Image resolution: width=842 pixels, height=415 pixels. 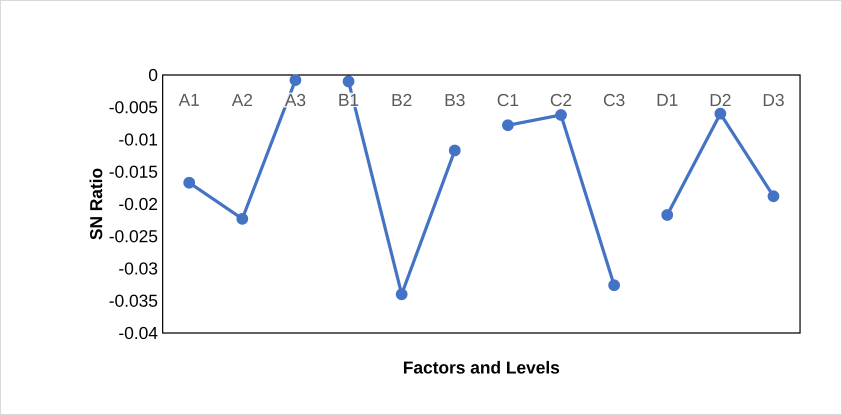 I want to click on x-tick-label: A2, so click(x=242, y=100).